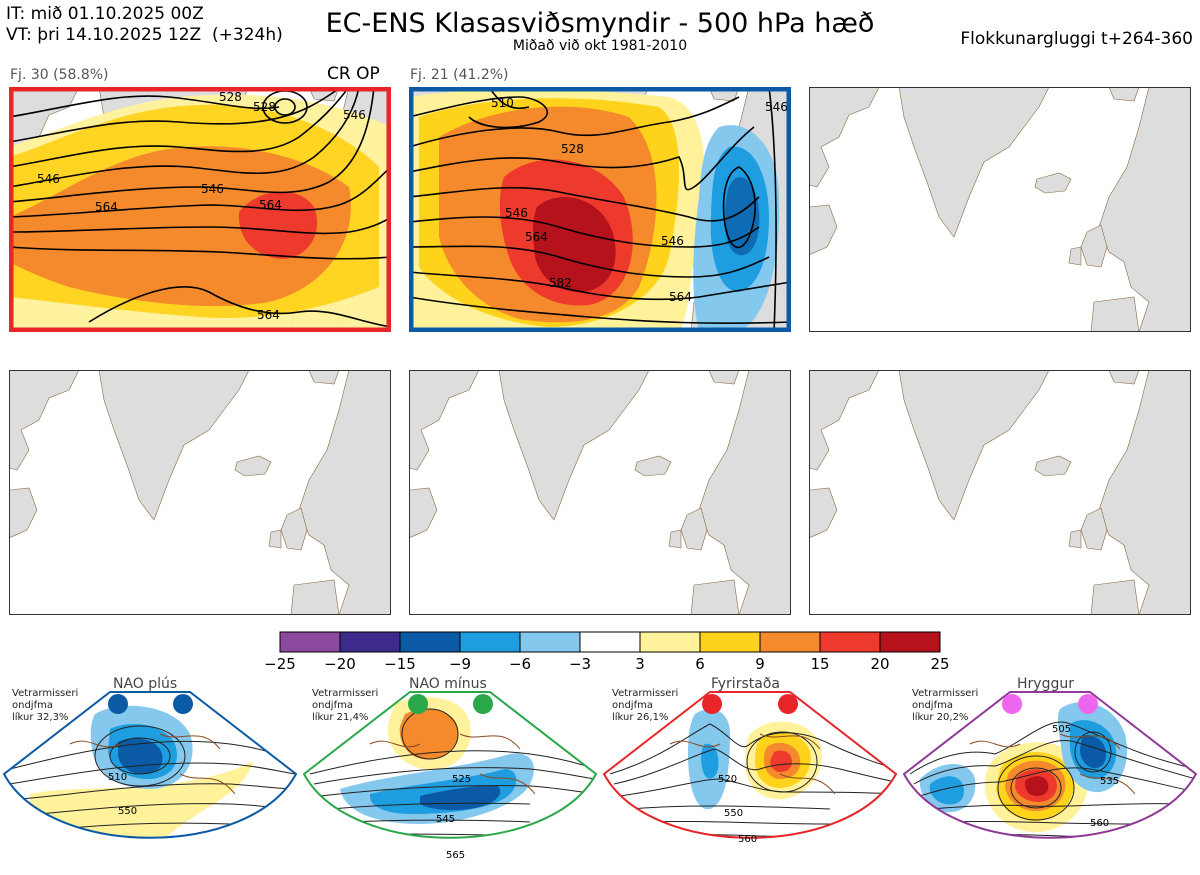  Describe the element at coordinates (1045, 684) in the screenshot. I see `regime-name: Hryggur` at that location.